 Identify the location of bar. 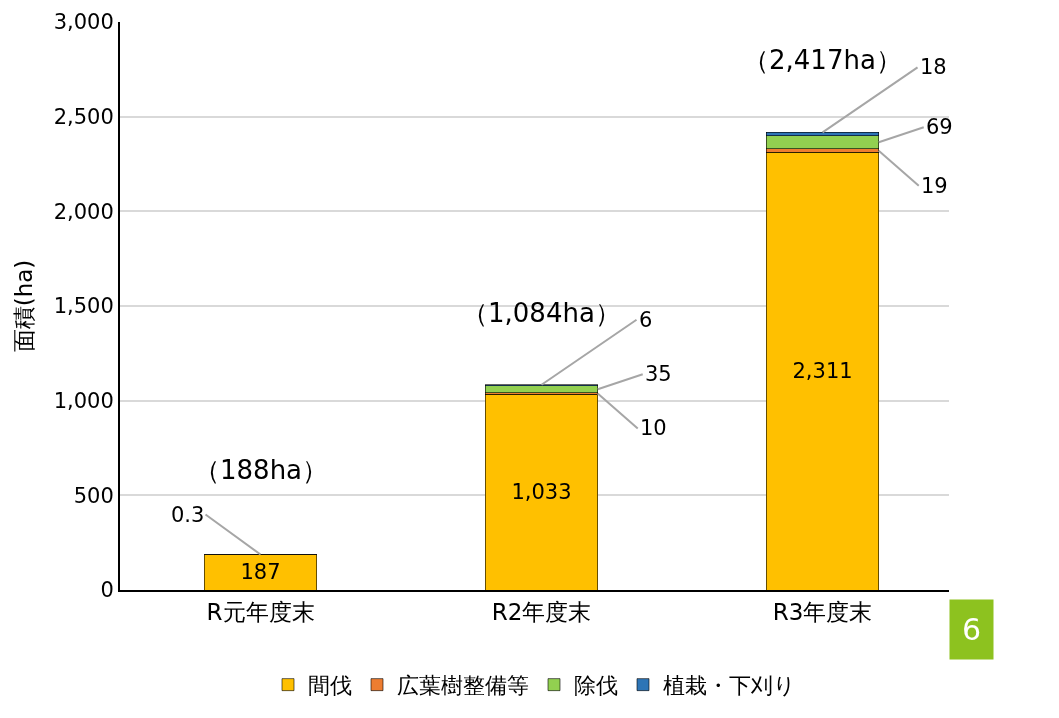
(823, 142).